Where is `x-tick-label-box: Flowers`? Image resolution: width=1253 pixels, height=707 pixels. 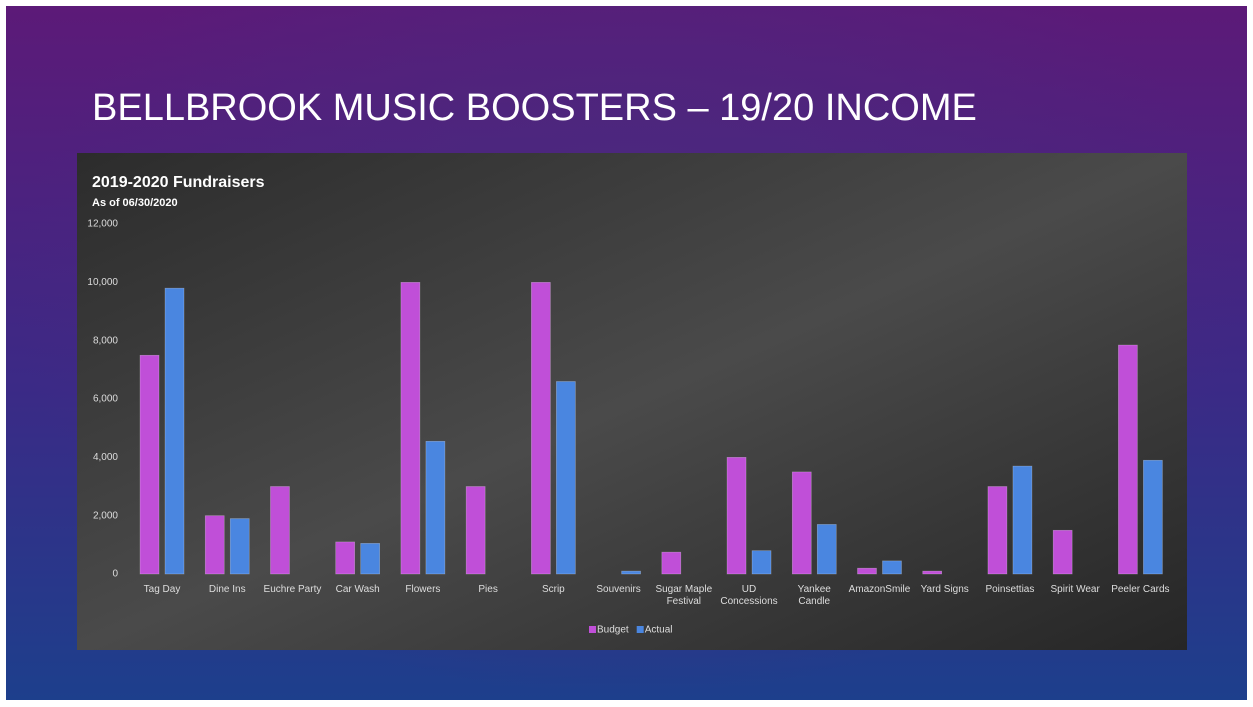 x-tick-label-box: Flowers is located at coordinates (423, 589).